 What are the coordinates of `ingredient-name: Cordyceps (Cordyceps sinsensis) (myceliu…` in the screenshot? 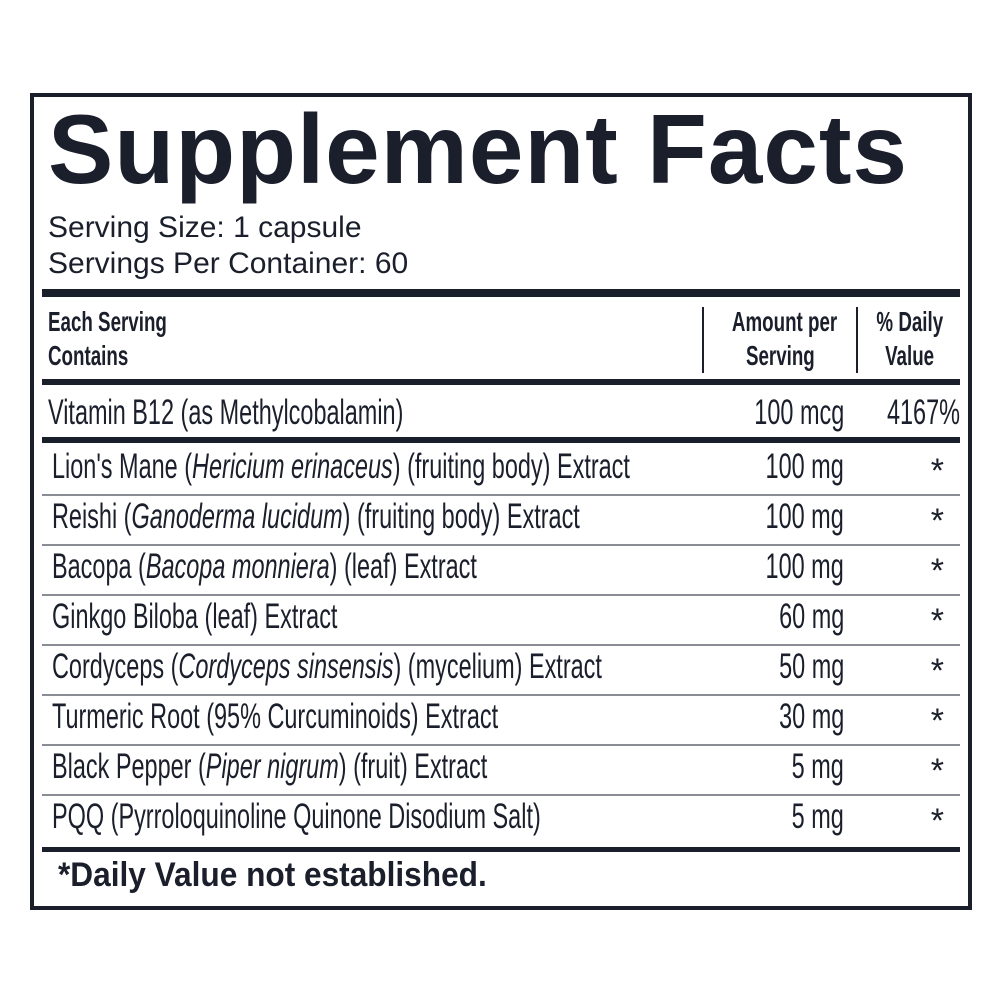 It's located at (327, 666).